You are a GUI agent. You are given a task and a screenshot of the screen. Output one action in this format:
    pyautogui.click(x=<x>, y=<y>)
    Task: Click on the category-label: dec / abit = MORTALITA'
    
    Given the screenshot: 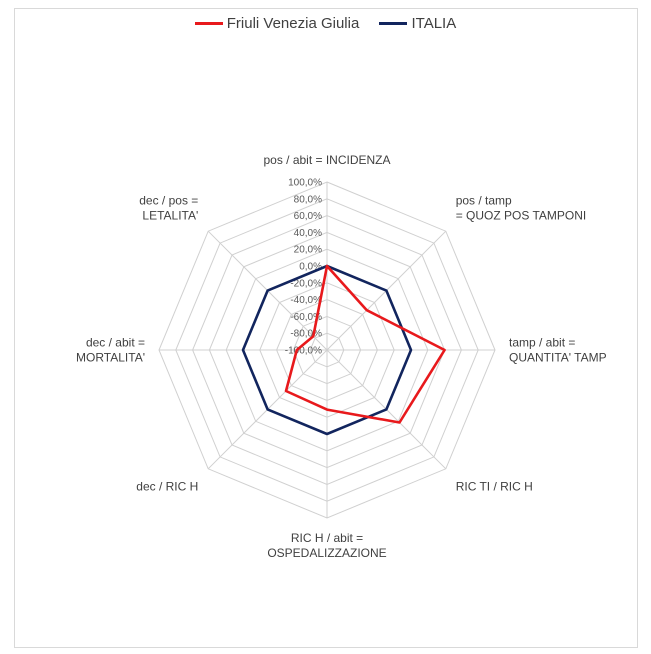 What is the action you would take?
    pyautogui.click(x=110, y=350)
    